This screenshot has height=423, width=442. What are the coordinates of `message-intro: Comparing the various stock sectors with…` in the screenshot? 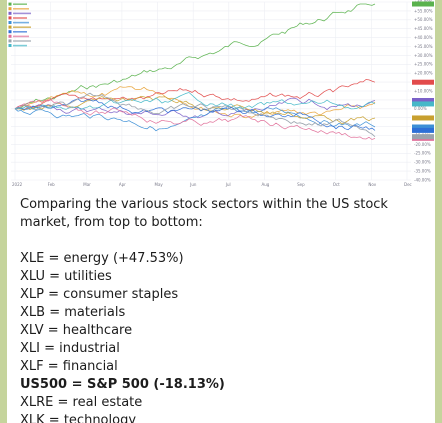 It's located at (204, 213).